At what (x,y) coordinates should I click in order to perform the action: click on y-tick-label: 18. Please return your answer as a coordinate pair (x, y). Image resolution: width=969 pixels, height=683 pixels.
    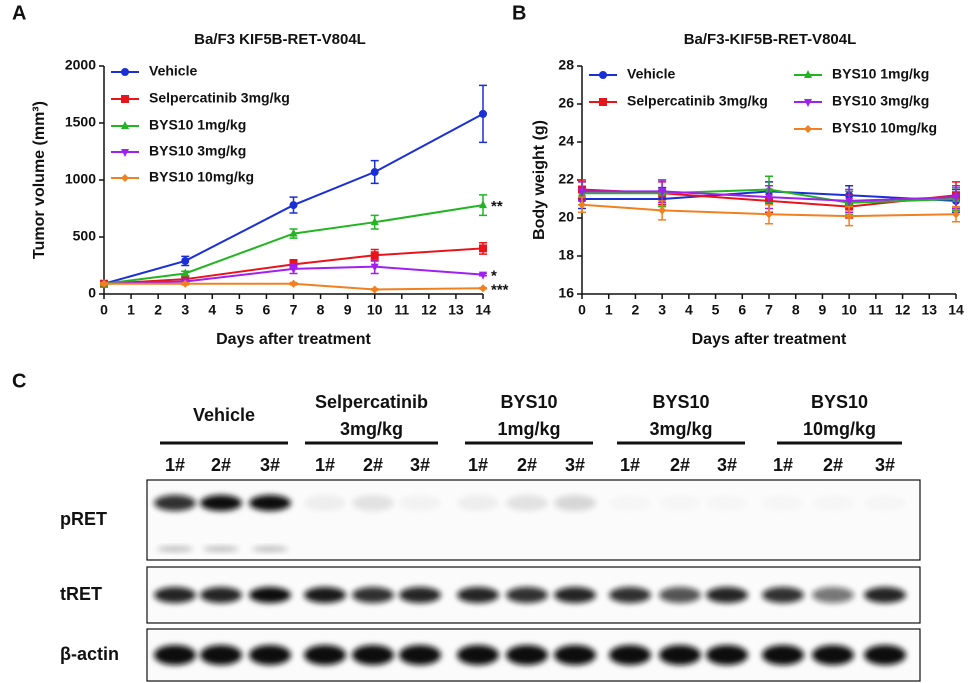
    Looking at the image, I should click on (566, 255).